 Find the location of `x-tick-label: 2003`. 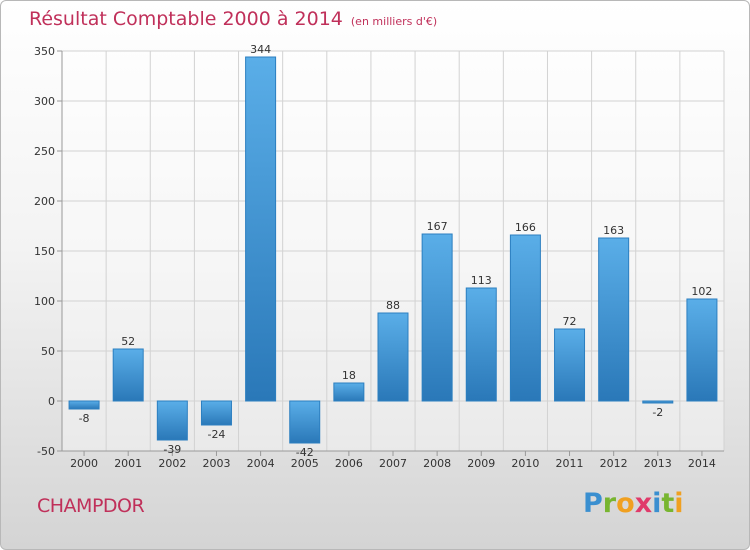

x-tick-label: 2003 is located at coordinates (216, 463).